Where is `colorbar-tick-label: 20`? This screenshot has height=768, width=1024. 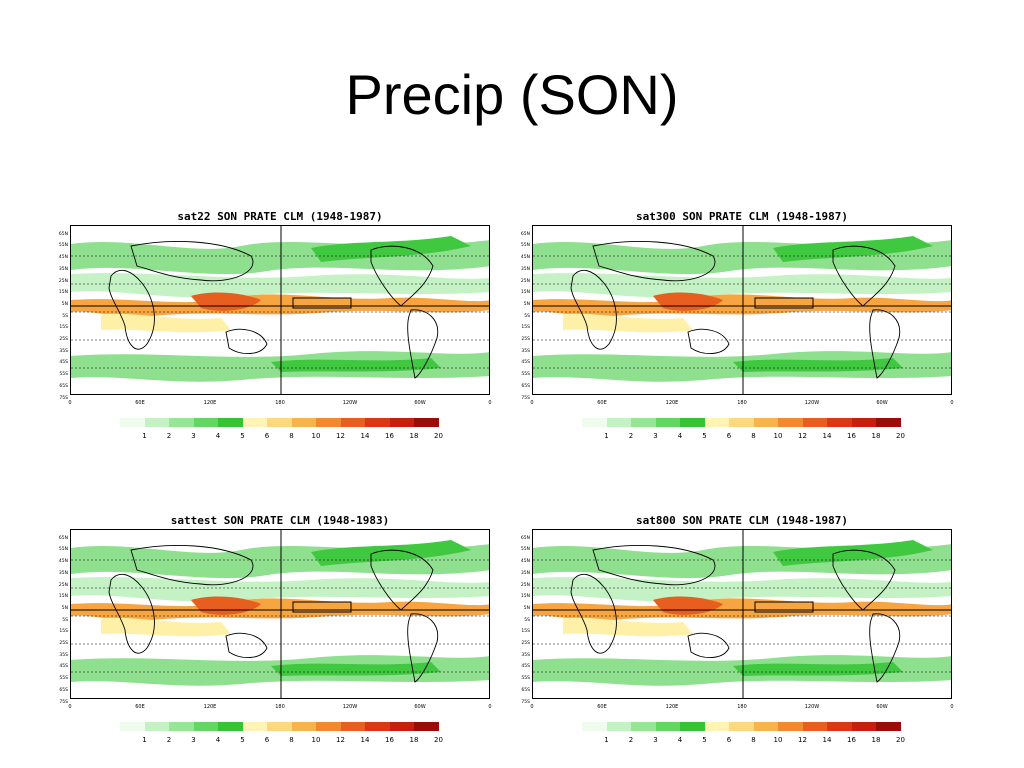
colorbar-tick-label: 20 is located at coordinates (900, 436).